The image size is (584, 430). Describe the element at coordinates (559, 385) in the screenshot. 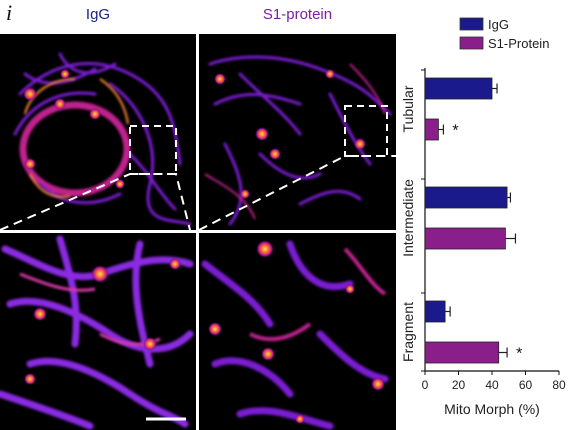

I see `x-tick-label-4: 80` at that location.